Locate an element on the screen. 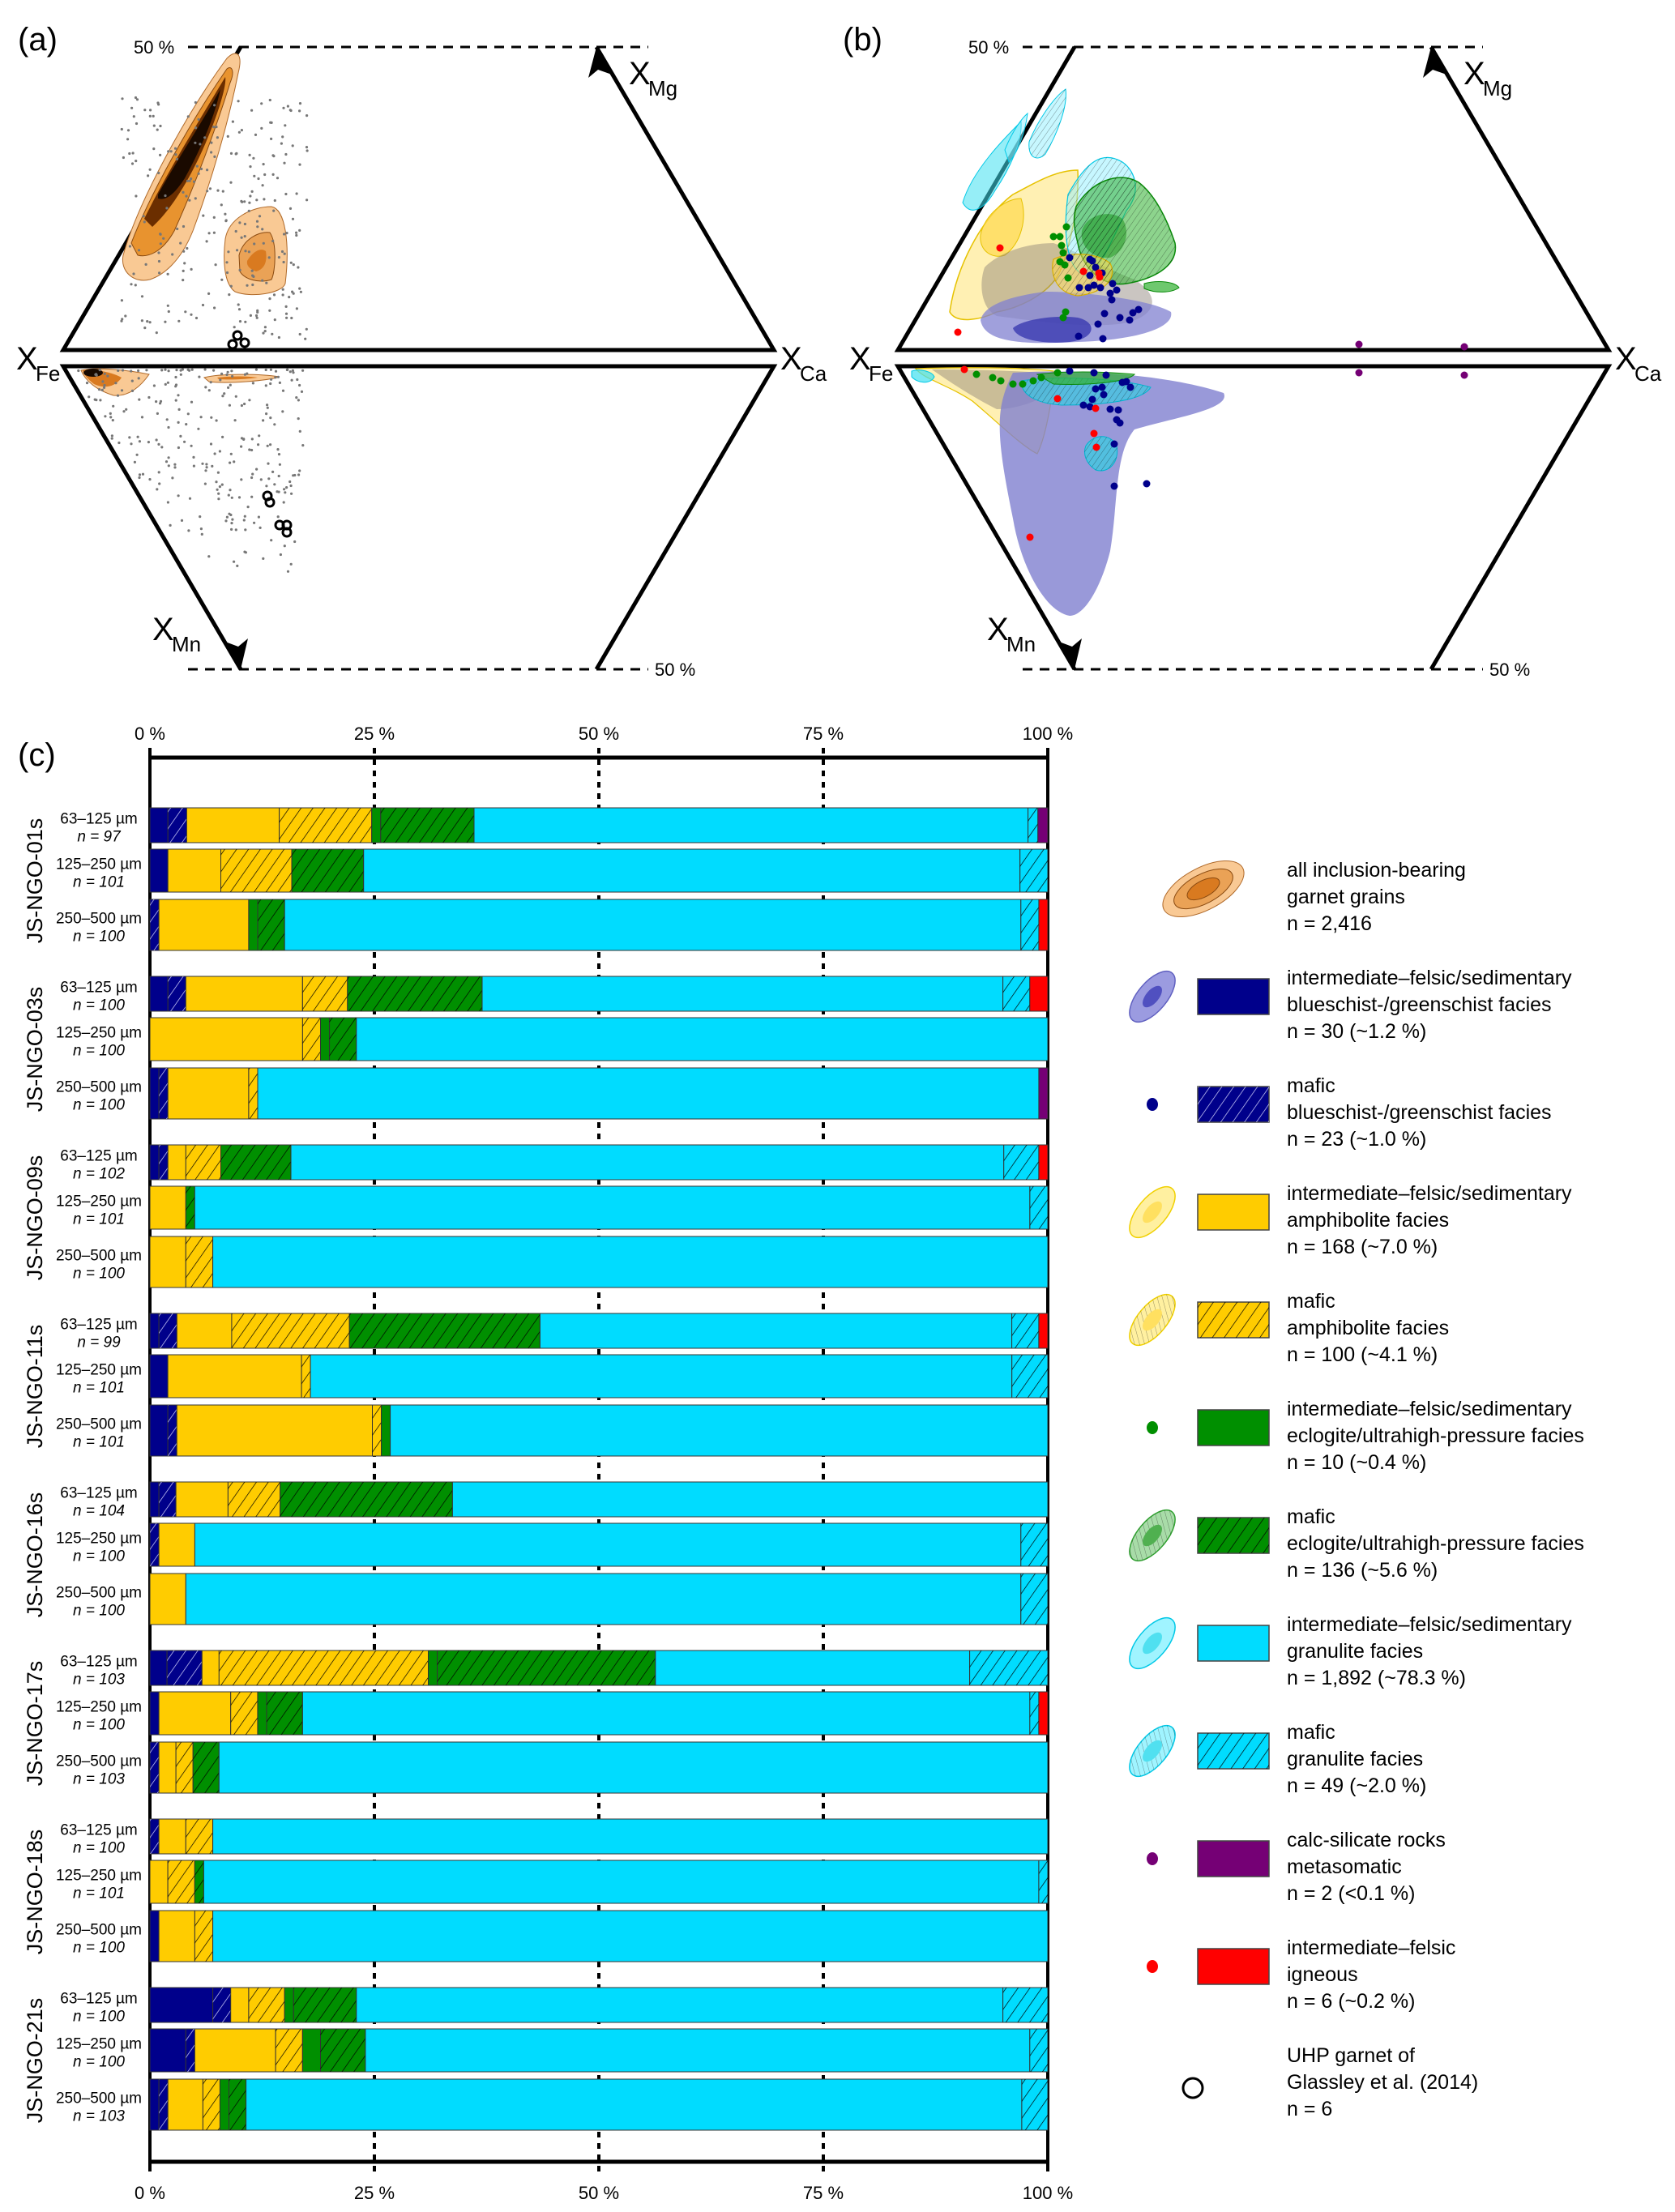  size-fraction-label: 250–500 µm is located at coordinates (99, 1087).